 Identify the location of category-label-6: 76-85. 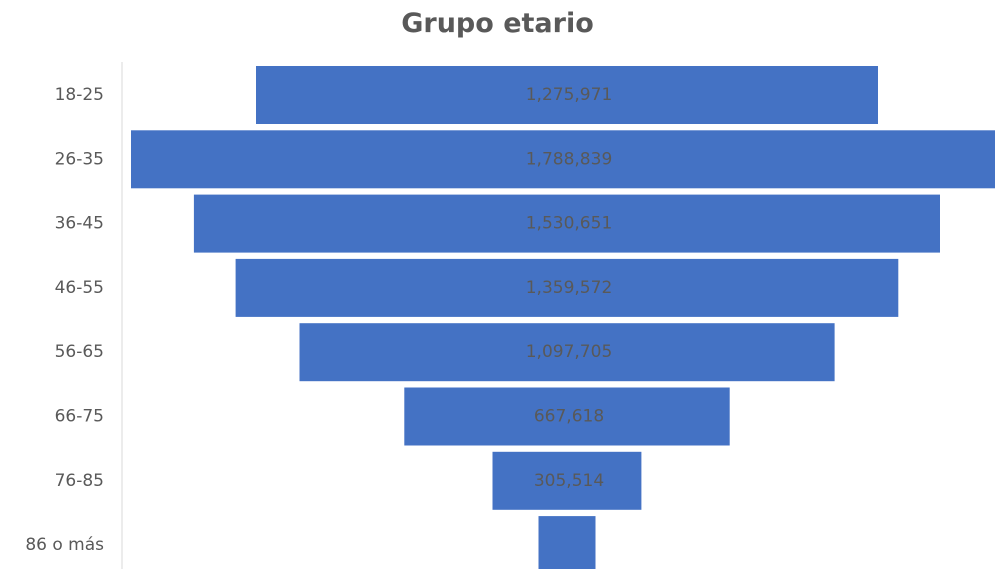
(79, 481).